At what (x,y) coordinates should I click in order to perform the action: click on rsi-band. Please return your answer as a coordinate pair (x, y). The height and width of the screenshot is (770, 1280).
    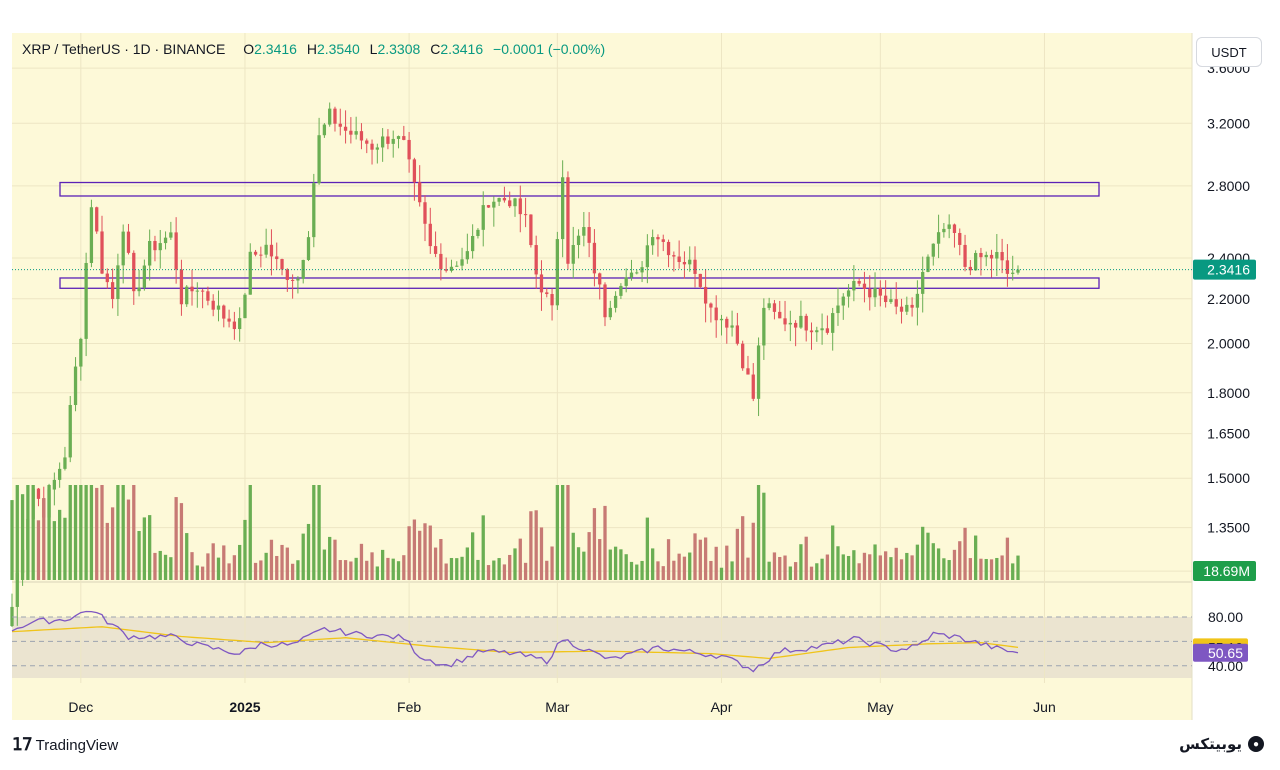
    Looking at the image, I should click on (602, 647).